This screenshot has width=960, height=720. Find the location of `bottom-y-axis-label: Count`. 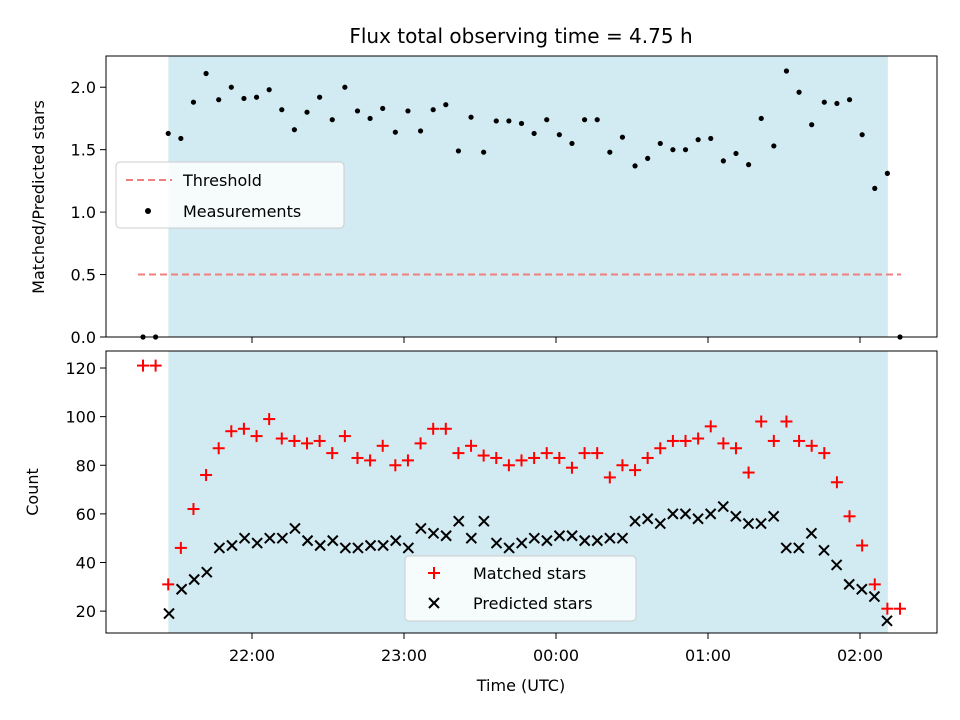

bottom-y-axis-label: Count is located at coordinates (32, 492).